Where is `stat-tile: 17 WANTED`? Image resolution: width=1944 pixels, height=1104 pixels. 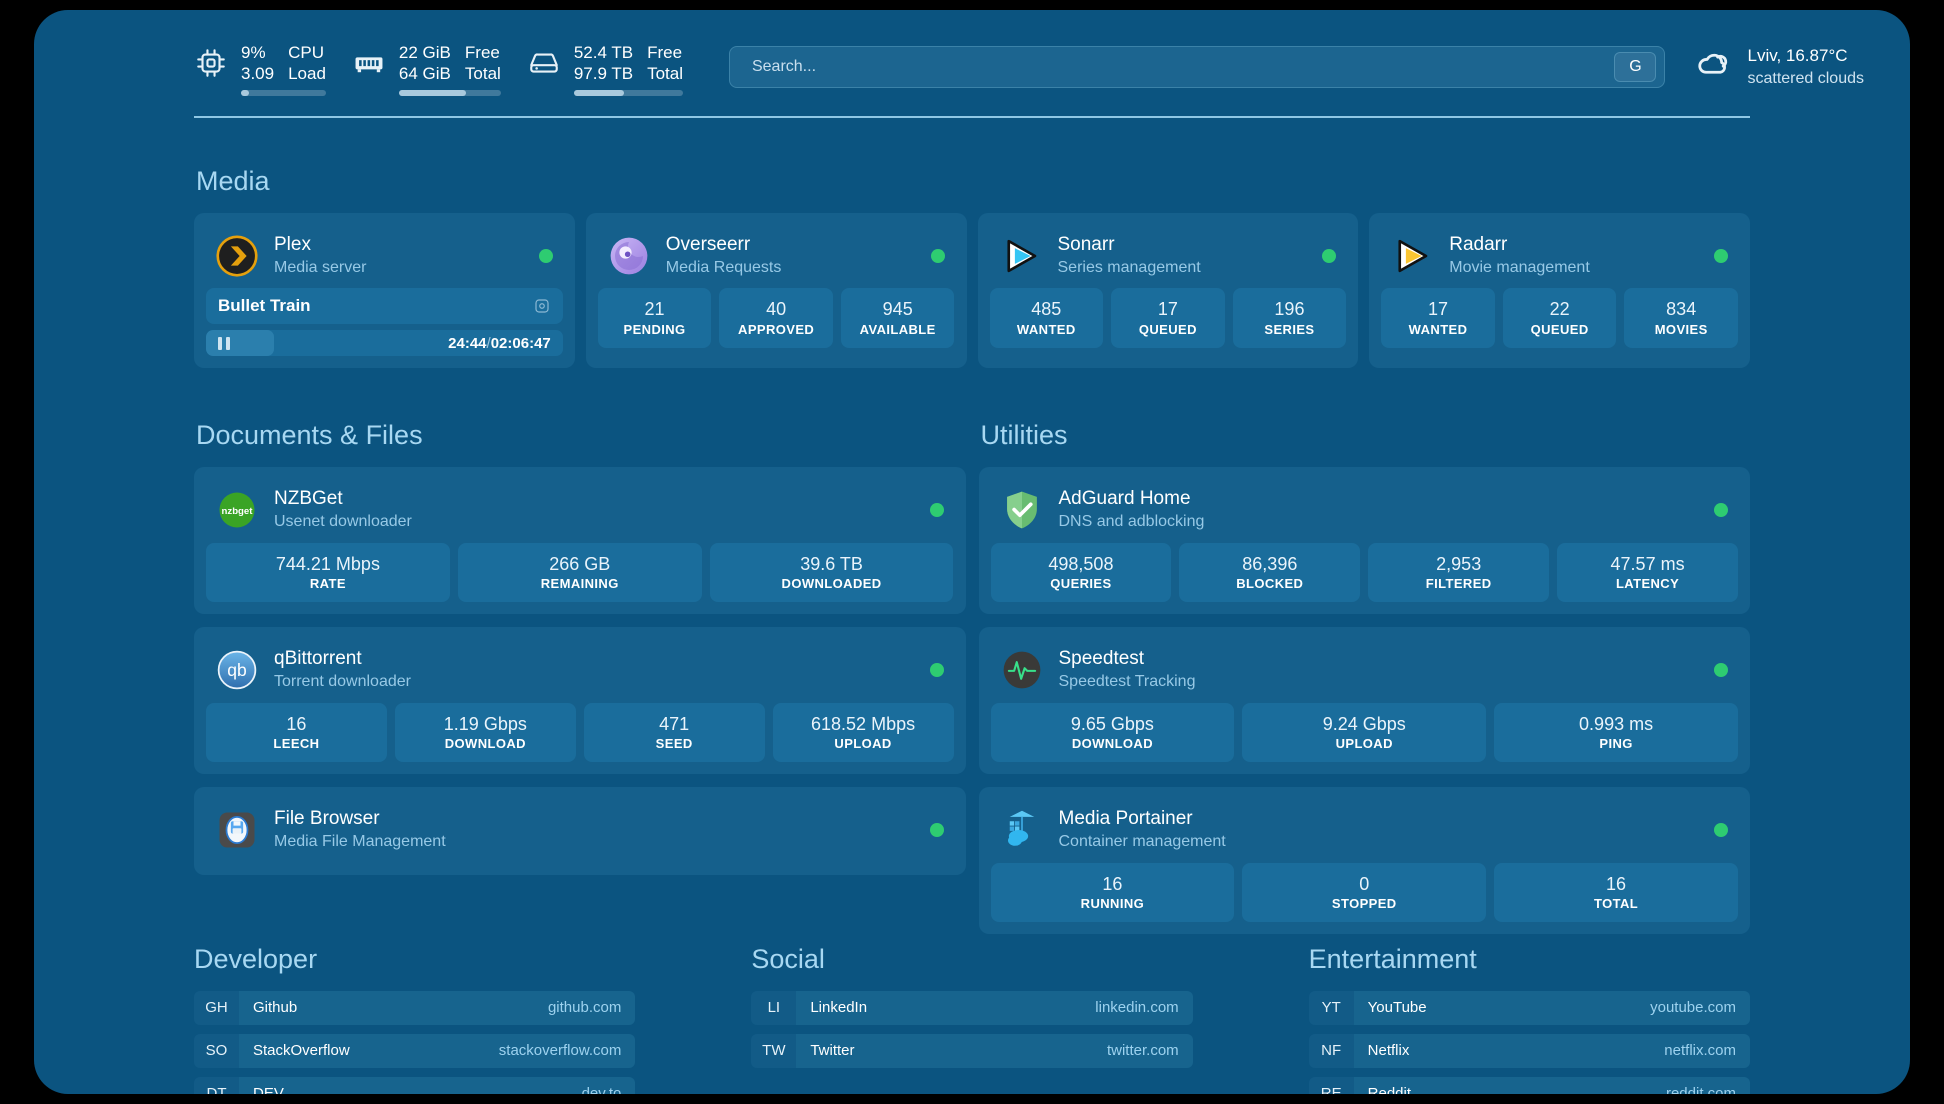 stat-tile: 17 WANTED is located at coordinates (1438, 318).